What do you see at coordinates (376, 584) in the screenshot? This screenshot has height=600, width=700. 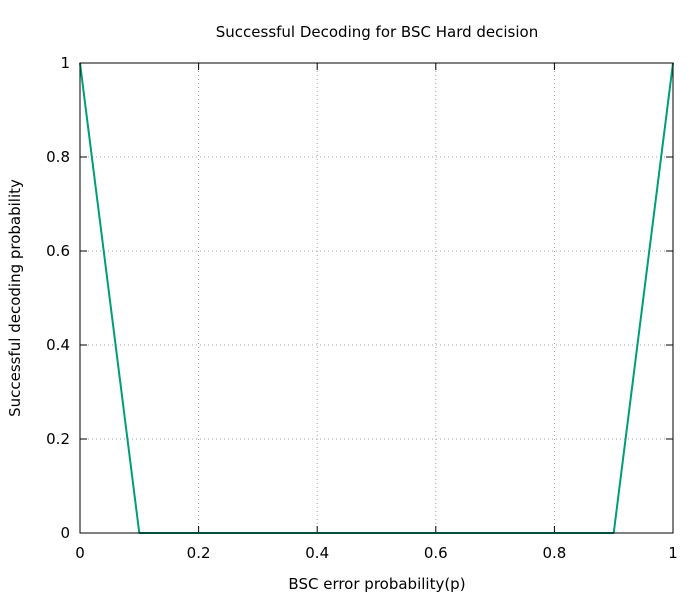 I see `x-axis-label: BSC error probability(p)` at bounding box center [376, 584].